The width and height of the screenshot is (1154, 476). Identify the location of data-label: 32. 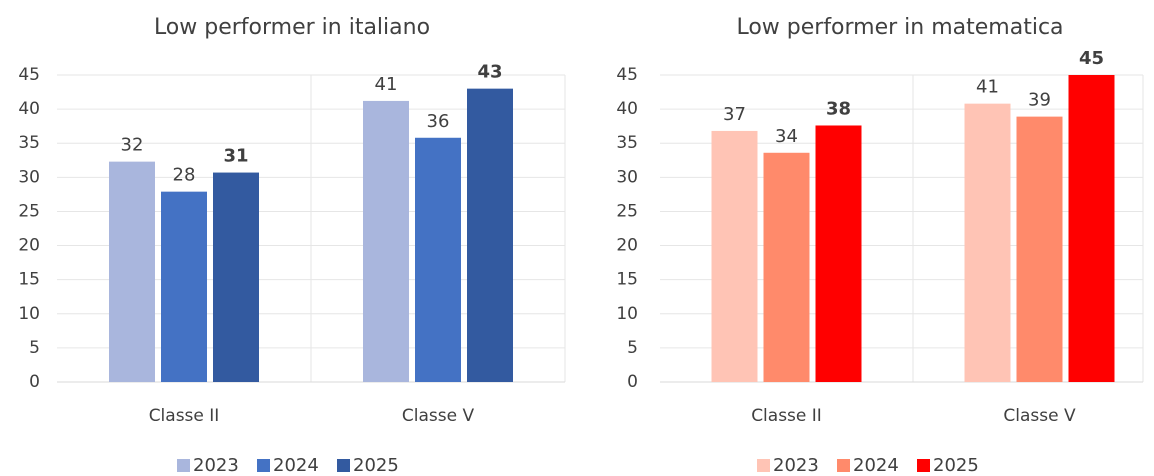
(132, 145).